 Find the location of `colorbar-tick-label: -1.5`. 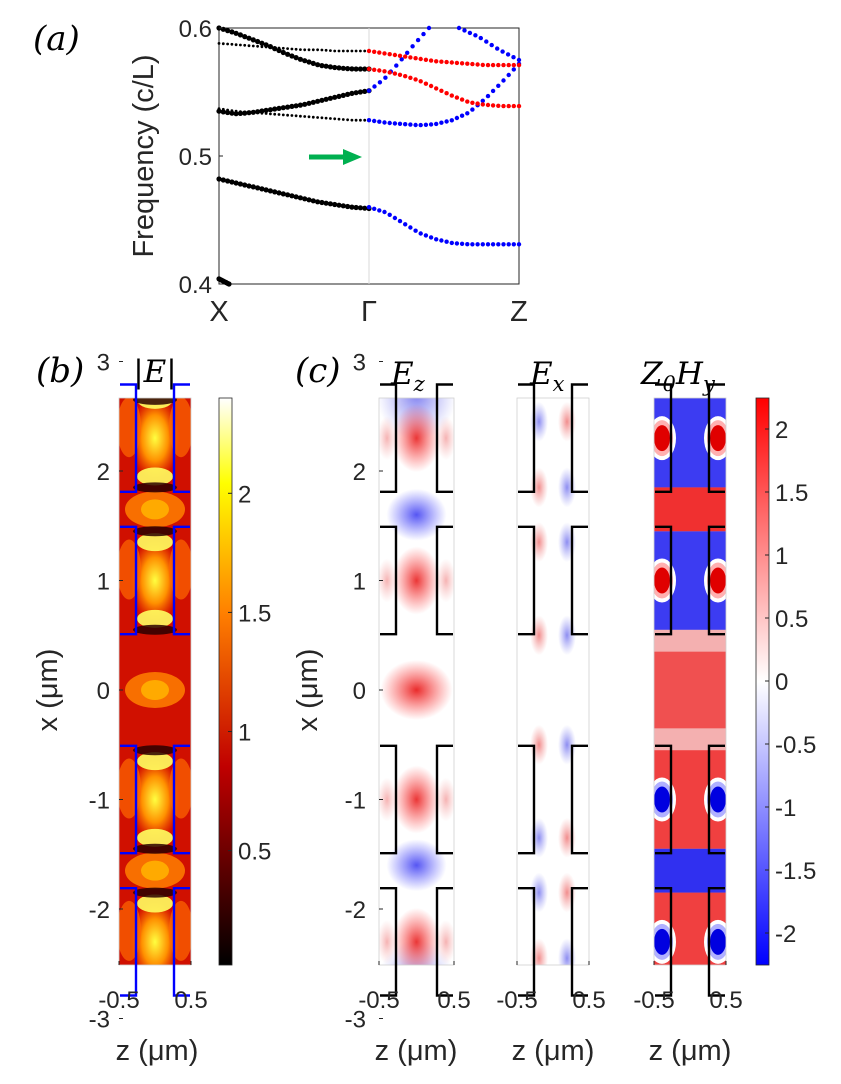

colorbar-tick-label: -1.5 is located at coordinates (795, 871).